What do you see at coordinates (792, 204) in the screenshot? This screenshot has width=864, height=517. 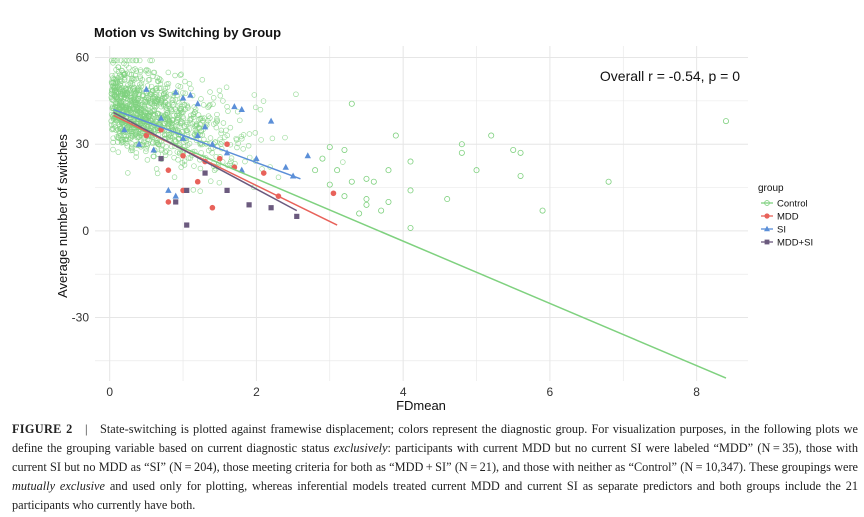 I see `legend-label: Control` at bounding box center [792, 204].